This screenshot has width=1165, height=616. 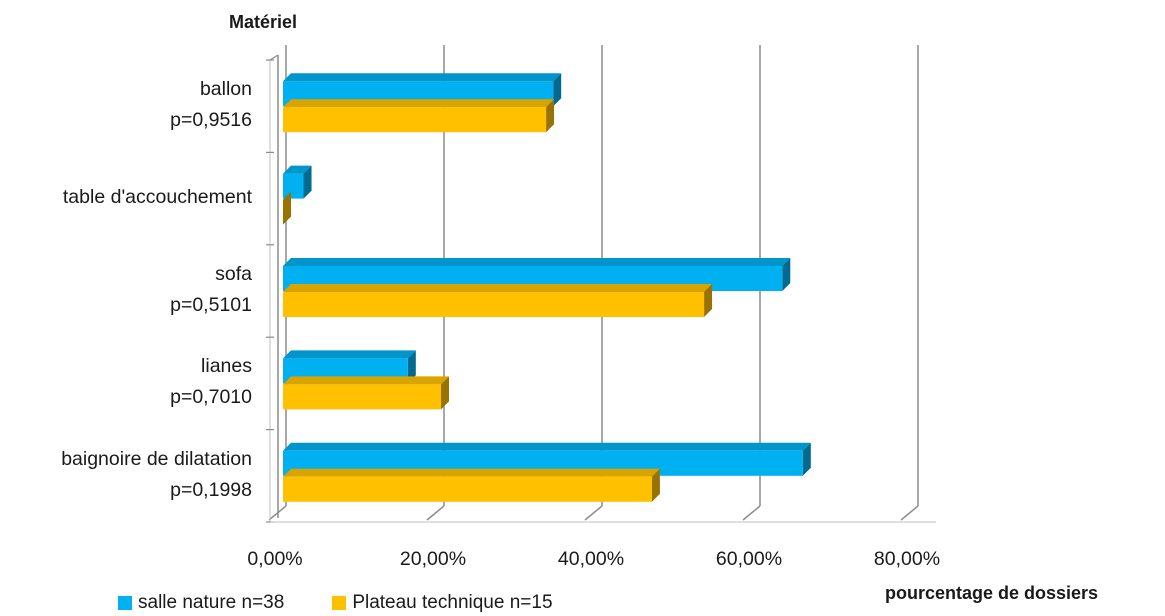 I want to click on category-name: lianes, so click(x=226, y=366).